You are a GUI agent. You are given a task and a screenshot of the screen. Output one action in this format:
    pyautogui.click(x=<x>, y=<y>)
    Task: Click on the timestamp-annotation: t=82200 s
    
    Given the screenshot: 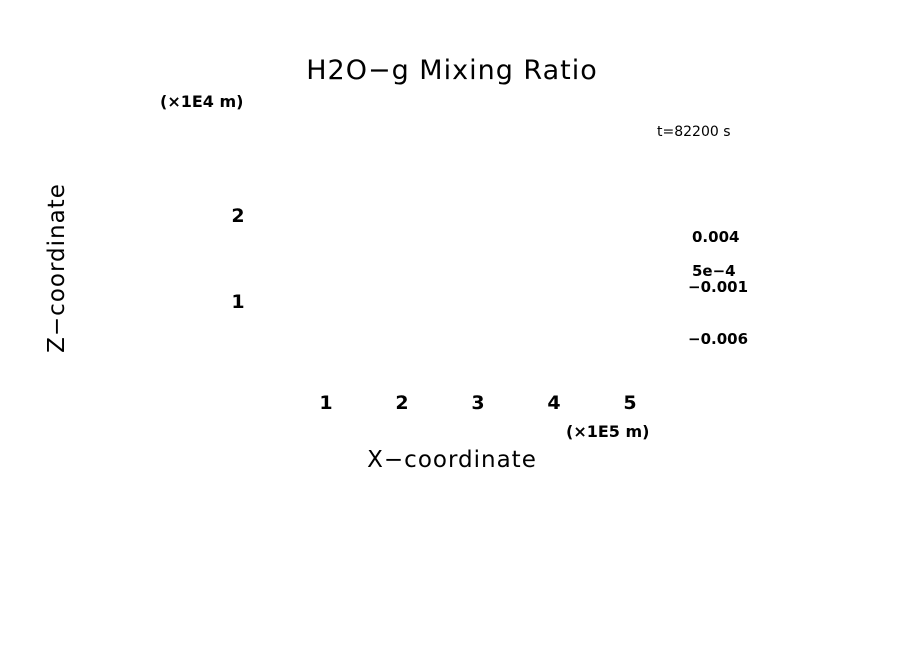 What is the action you would take?
    pyautogui.click(x=694, y=132)
    